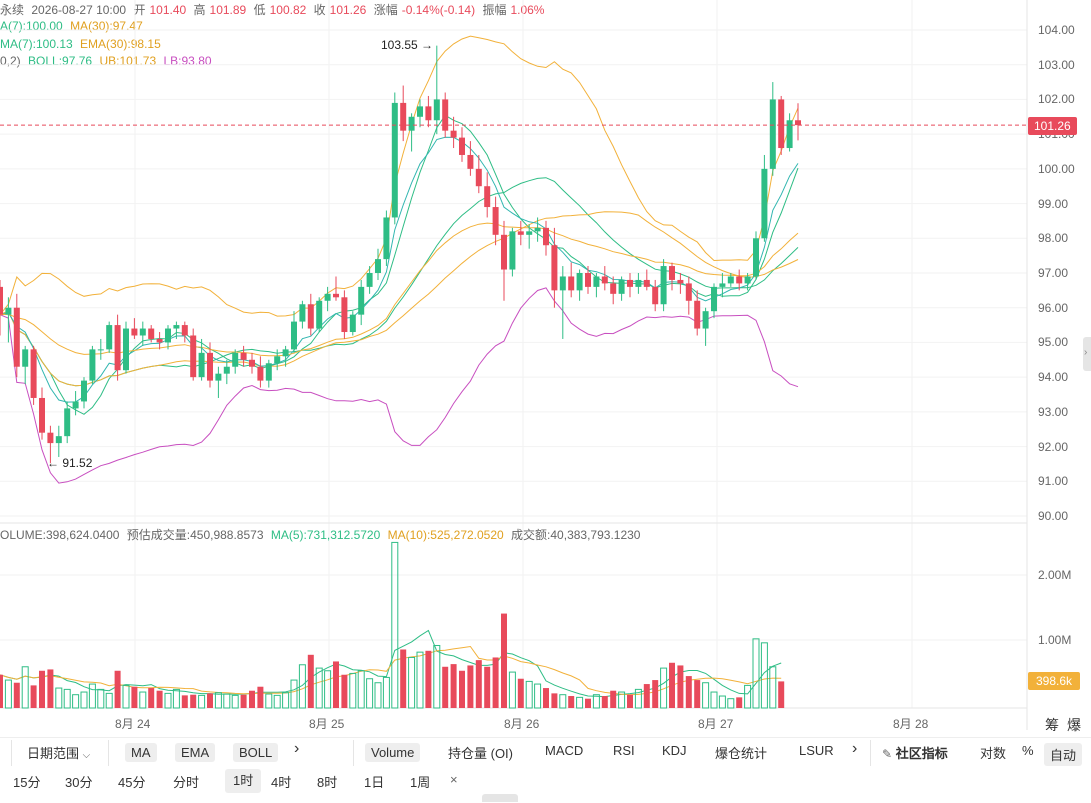 The height and width of the screenshot is (803, 1091). Describe the element at coordinates (1055, 575) in the screenshot. I see `volume-axis-tick: 2.00M` at that location.